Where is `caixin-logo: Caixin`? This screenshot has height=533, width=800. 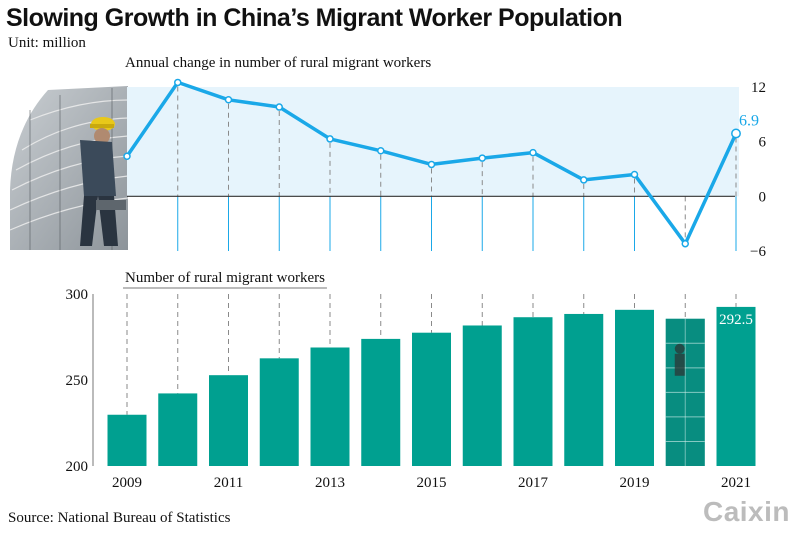 caixin-logo: Caixin is located at coordinates (746, 511).